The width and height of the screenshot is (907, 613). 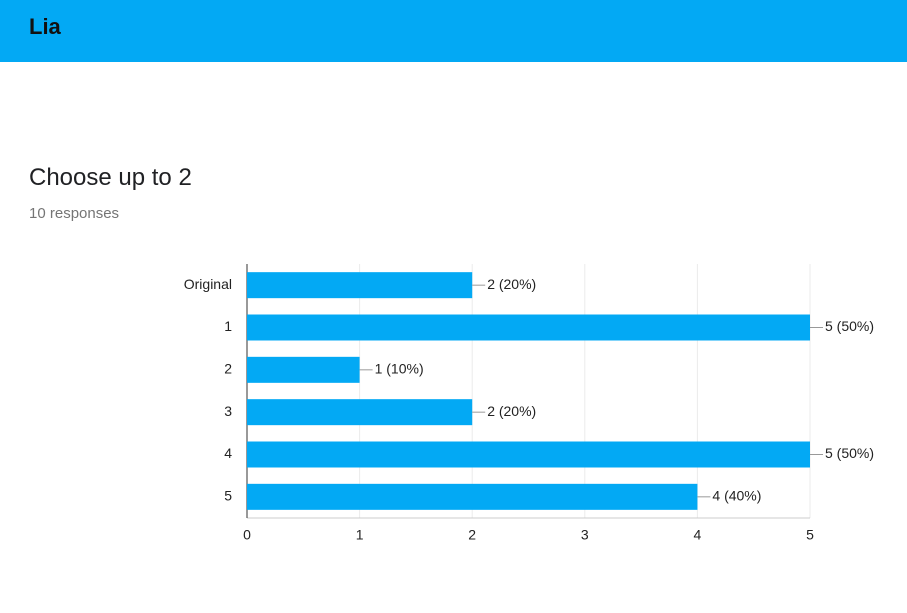 What do you see at coordinates (228, 326) in the screenshot?
I see `y-tick-label: 1` at bounding box center [228, 326].